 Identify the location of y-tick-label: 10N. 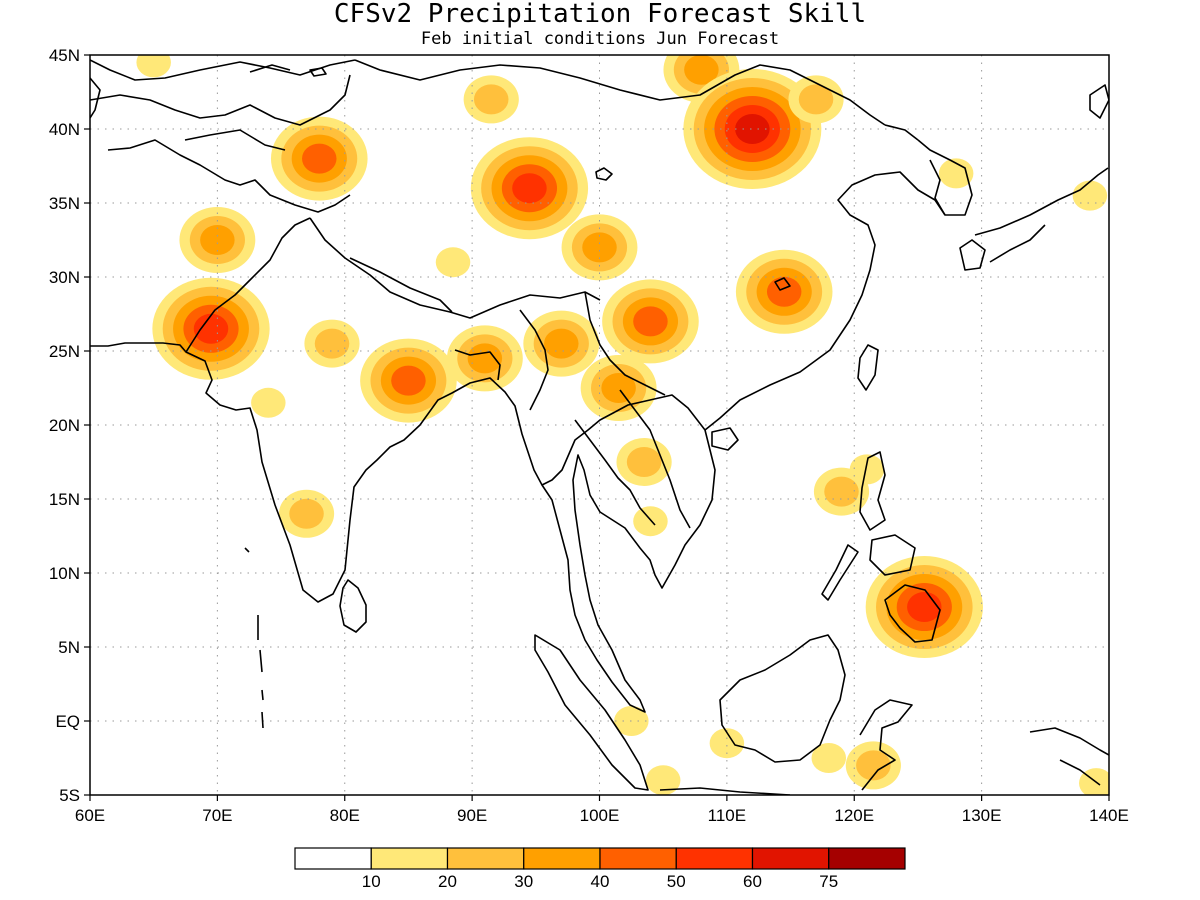
(64, 573).